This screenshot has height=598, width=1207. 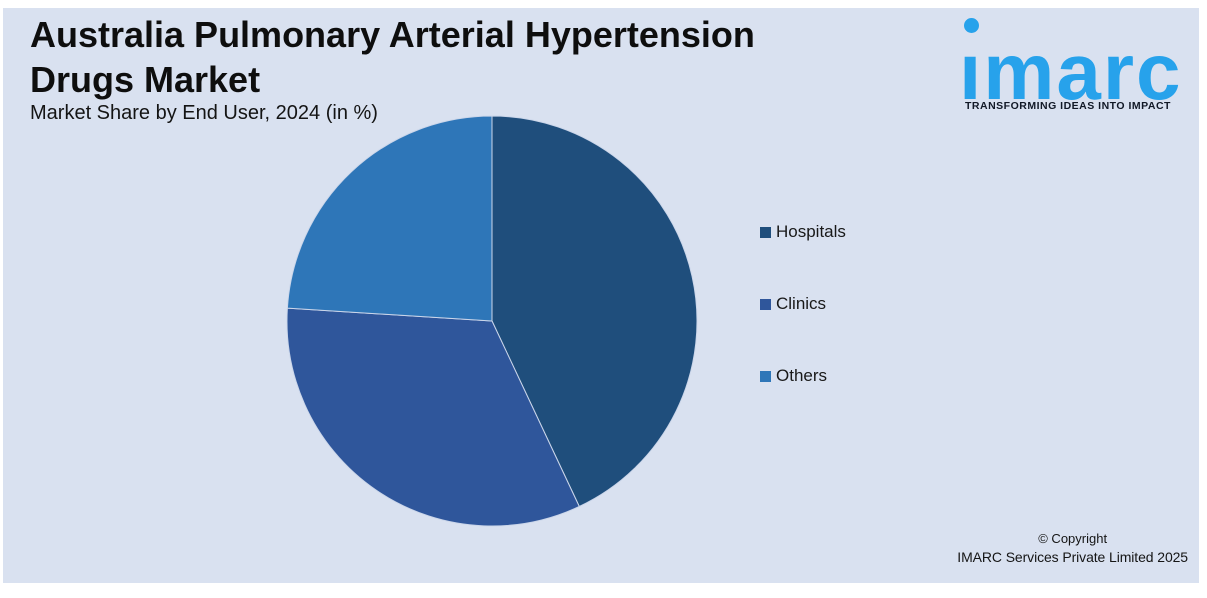 I want to click on imarc-logo-dot-icon, so click(x=971, y=25).